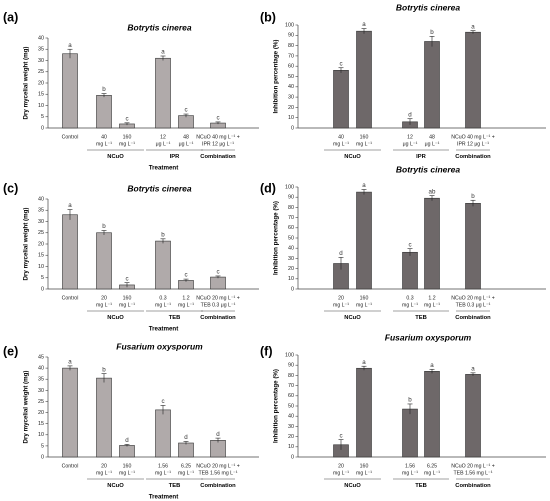 The width and height of the screenshot is (550, 501). Describe the element at coordinates (291, 36) in the screenshot. I see `y-tick-label: 90` at that location.